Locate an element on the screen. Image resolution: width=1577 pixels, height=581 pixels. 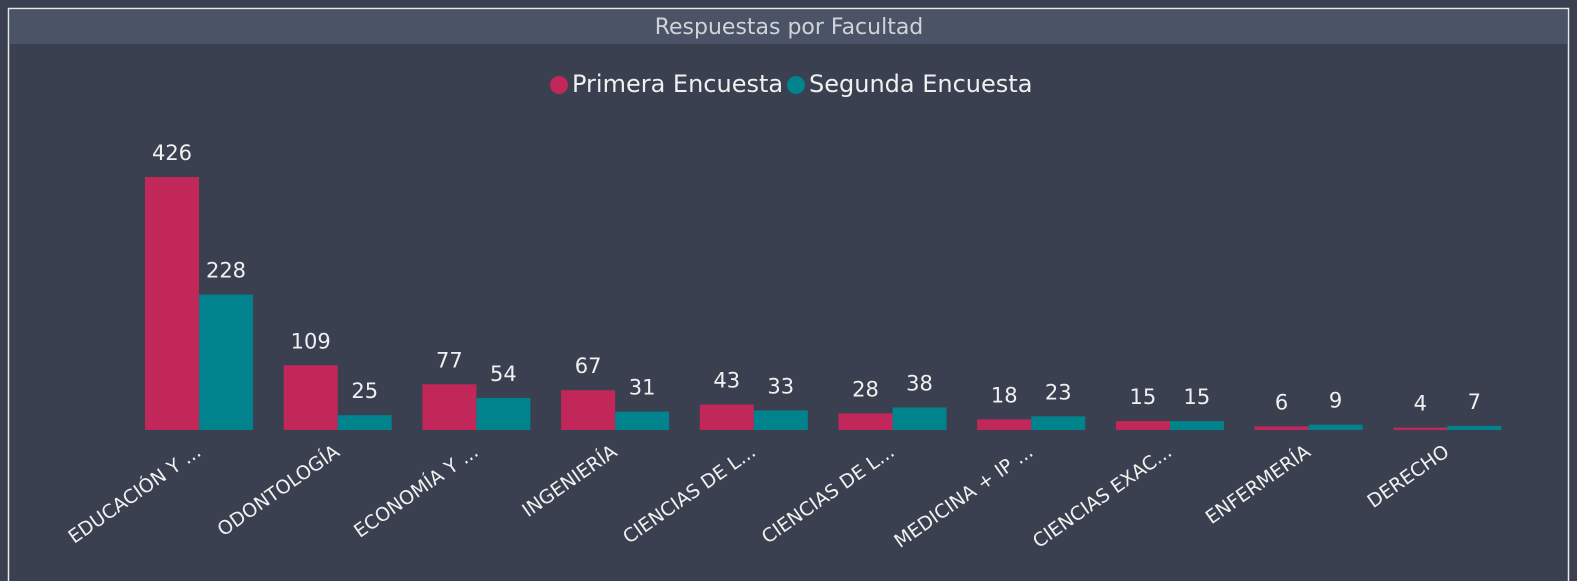
data-label: 228 is located at coordinates (226, 271).